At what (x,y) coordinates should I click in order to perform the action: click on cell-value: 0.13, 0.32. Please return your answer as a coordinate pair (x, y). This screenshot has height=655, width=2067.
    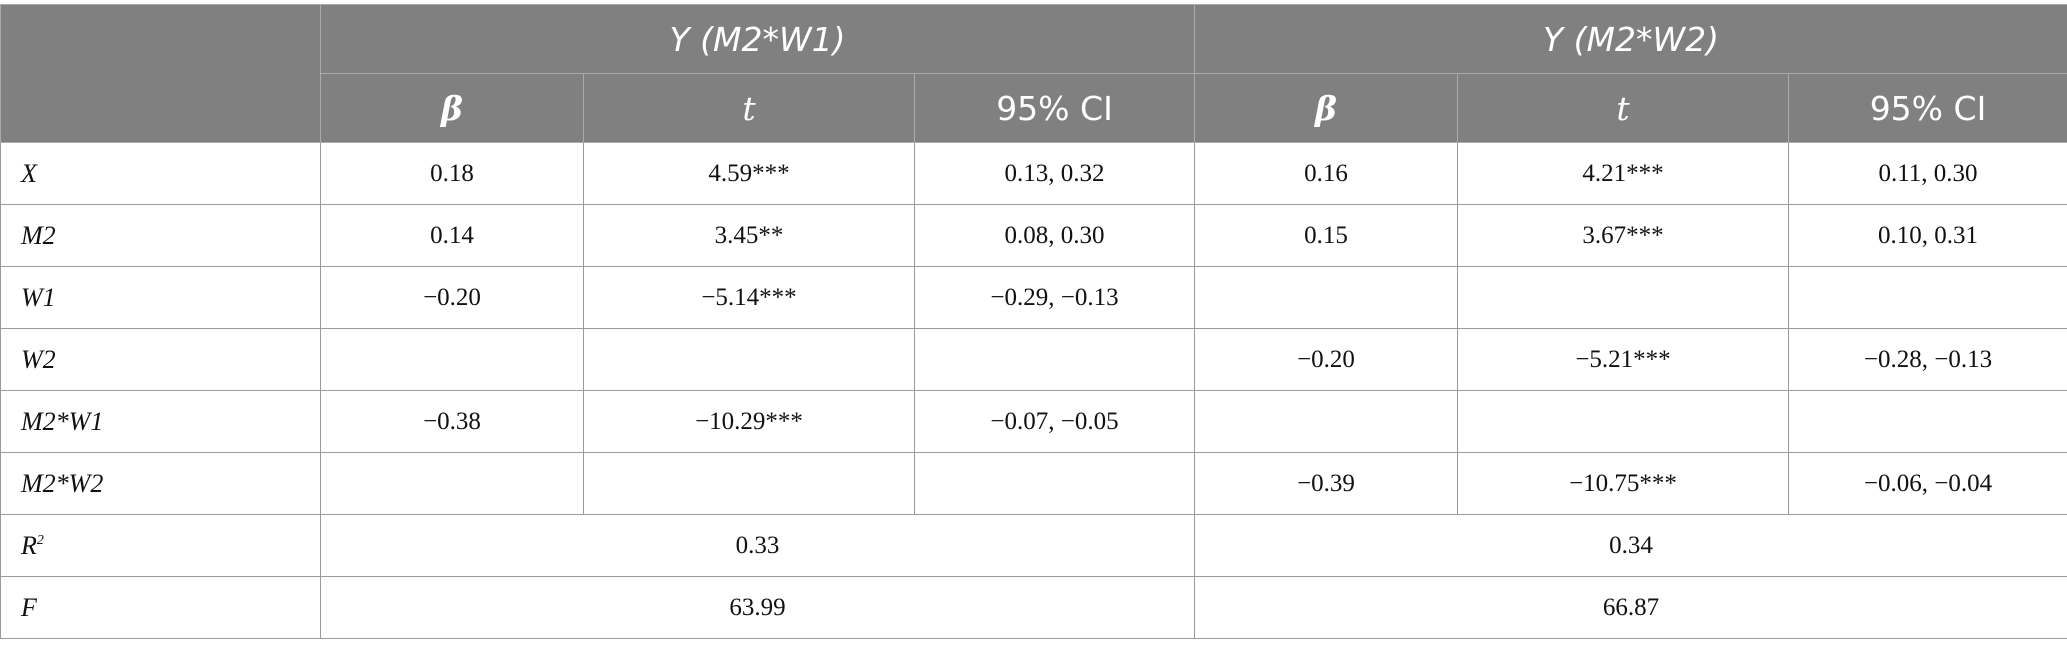
    Looking at the image, I should click on (1054, 173).